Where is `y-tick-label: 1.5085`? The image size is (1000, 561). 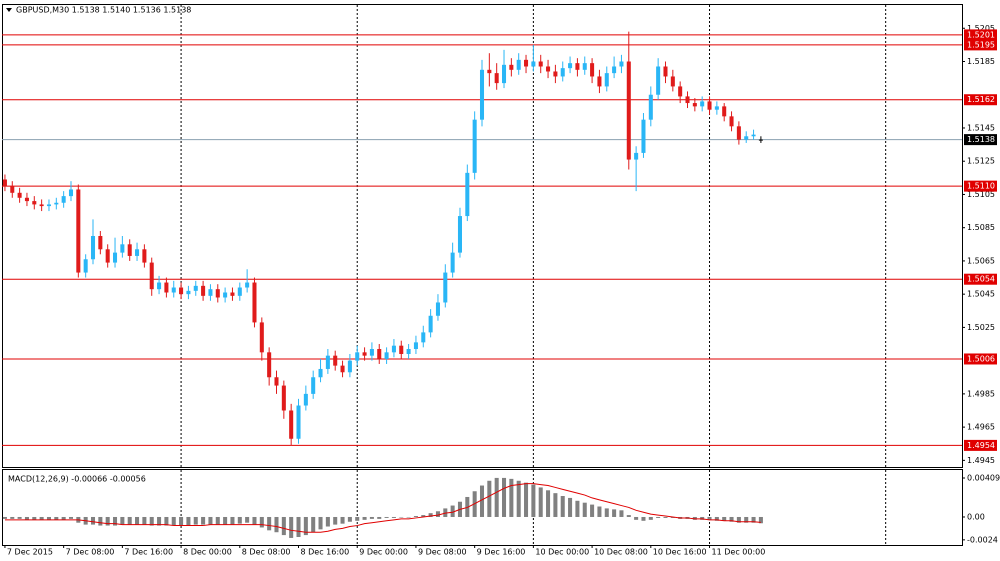
y-tick-label: 1.5085 is located at coordinates (981, 227).